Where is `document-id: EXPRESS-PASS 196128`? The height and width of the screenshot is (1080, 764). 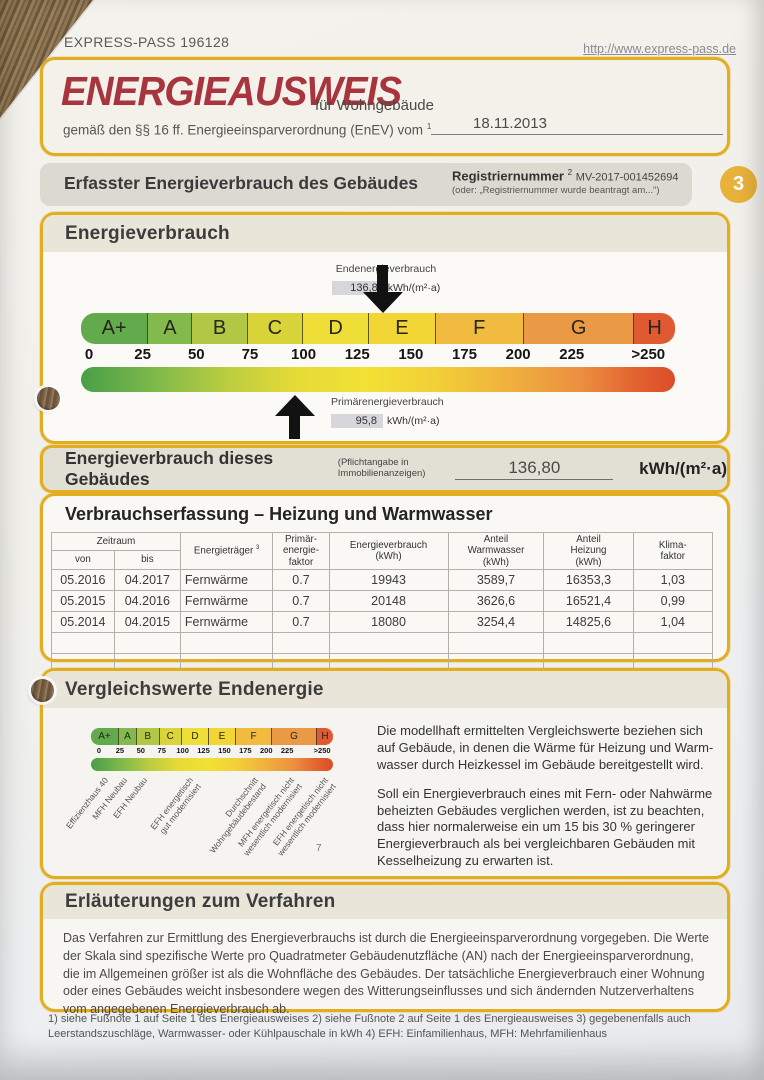 document-id: EXPRESS-PASS 196128 is located at coordinates (147, 42).